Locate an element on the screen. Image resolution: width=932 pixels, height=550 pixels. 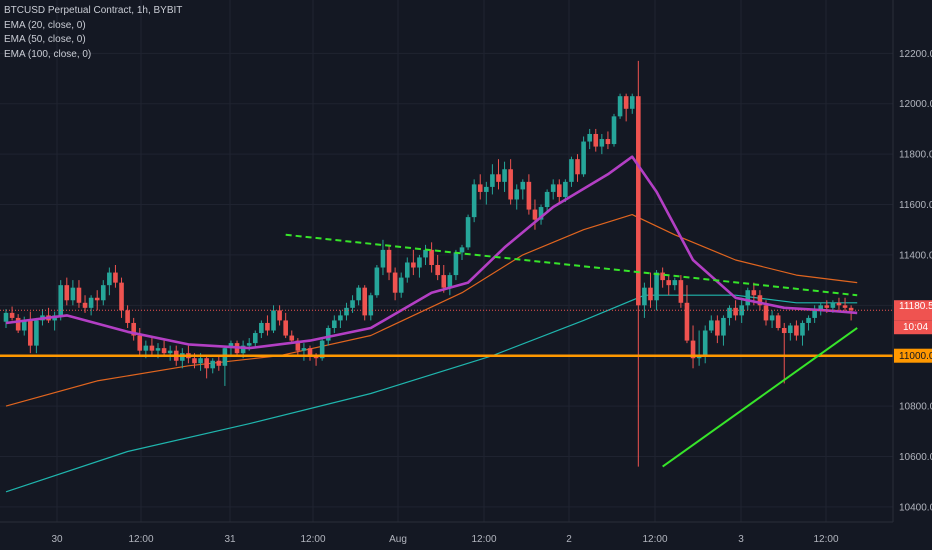
support-price-tag is located at coordinates (913, 355).